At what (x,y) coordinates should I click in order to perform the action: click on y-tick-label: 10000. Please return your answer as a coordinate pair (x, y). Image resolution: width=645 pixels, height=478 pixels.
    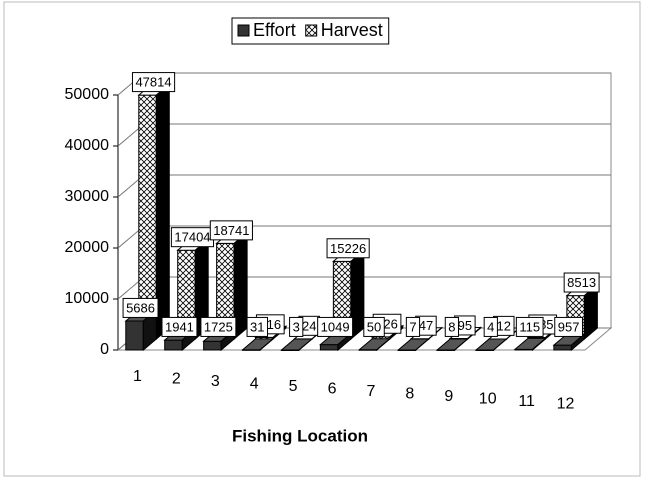
    Looking at the image, I should click on (87, 298).